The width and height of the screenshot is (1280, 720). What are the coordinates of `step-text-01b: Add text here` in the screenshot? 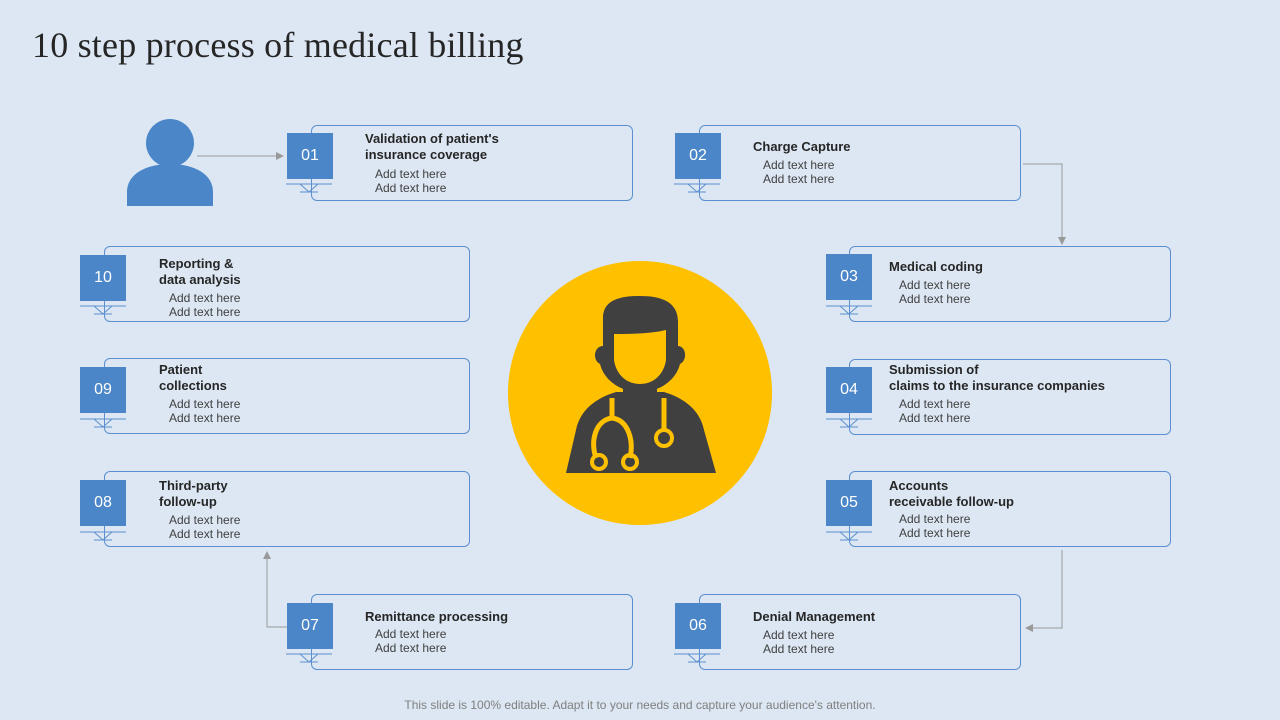 It's located at (411, 188).